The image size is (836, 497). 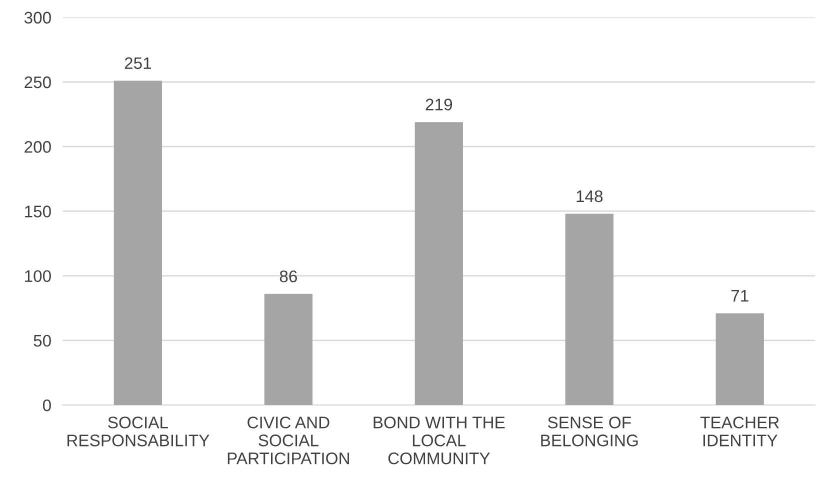 What do you see at coordinates (139, 431) in the screenshot?
I see `x-tick-label: SOCIAL RESPONSABILITY` at bounding box center [139, 431].